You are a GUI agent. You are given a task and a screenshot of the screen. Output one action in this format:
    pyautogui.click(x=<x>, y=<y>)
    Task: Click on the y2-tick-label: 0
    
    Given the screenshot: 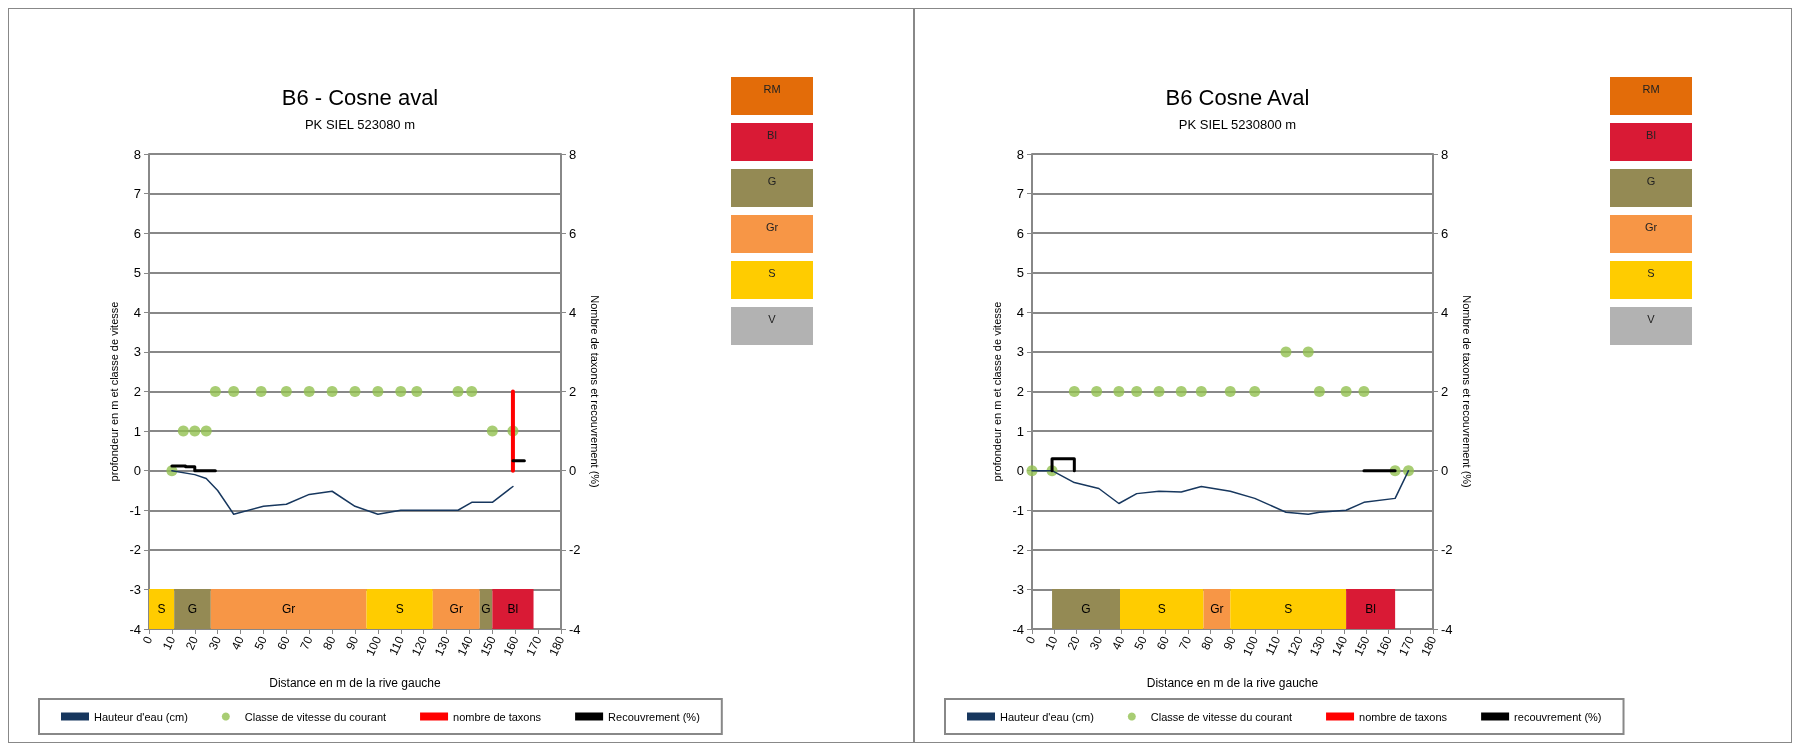 What is the action you would take?
    pyautogui.click(x=1445, y=471)
    